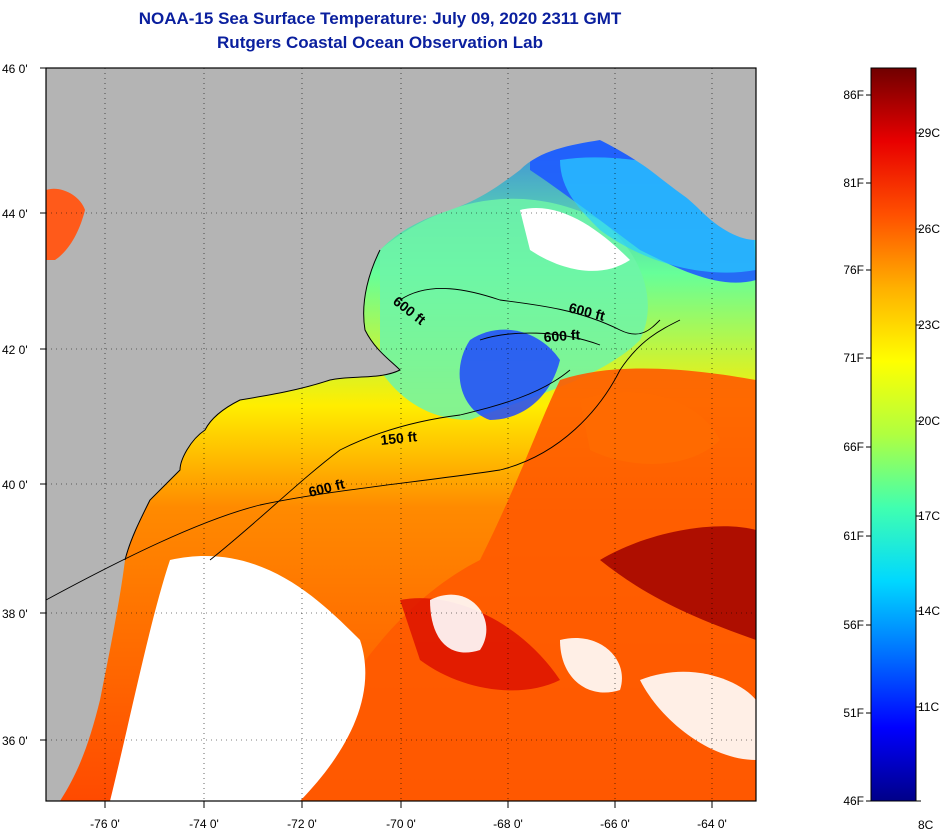 The height and width of the screenshot is (832, 944). What do you see at coordinates (929, 133) in the screenshot?
I see `colorbar-celsius-label: 29C` at bounding box center [929, 133].